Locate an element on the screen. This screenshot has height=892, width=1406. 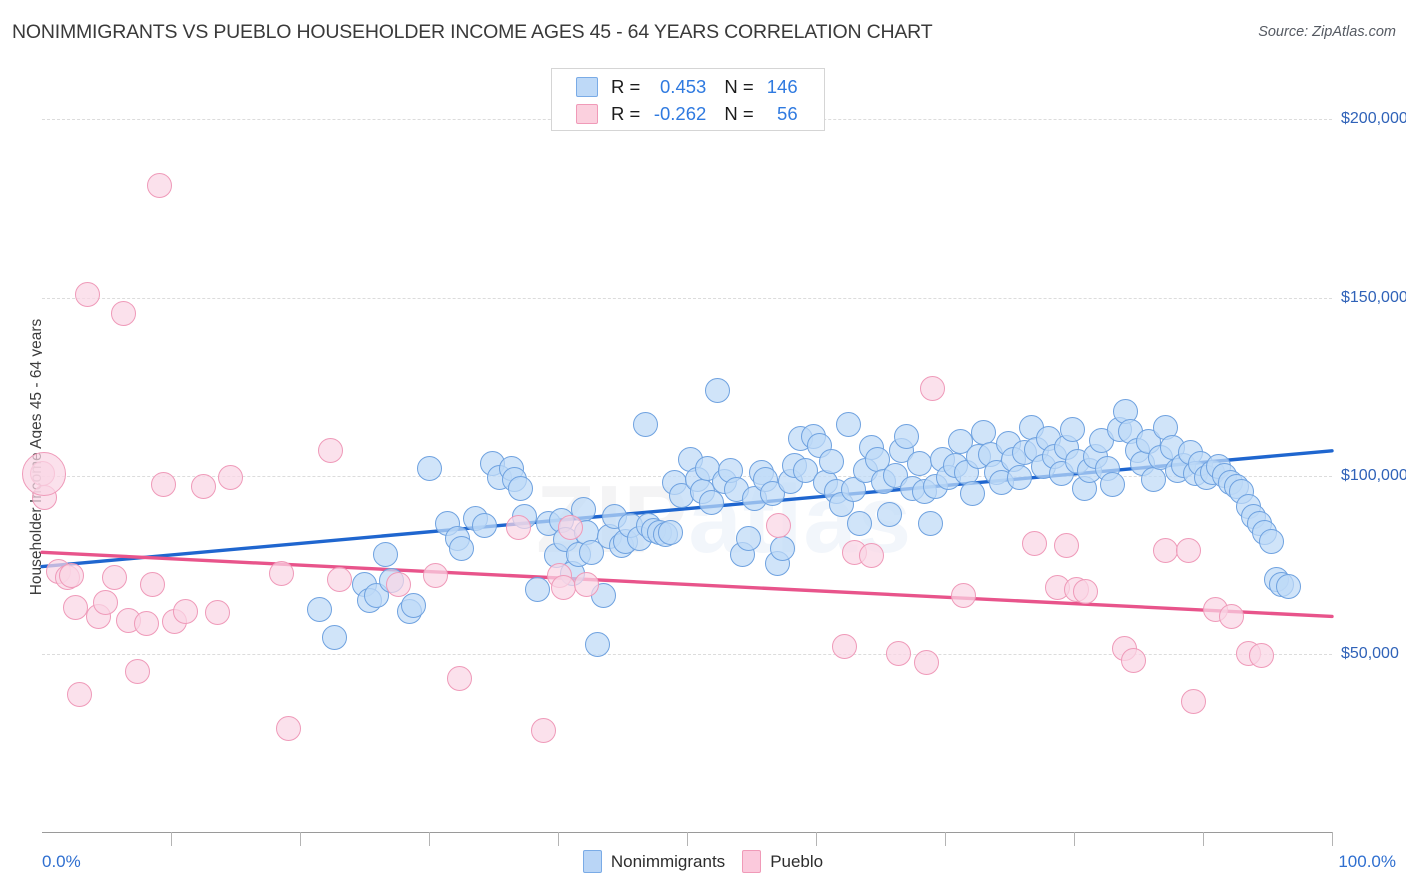
stats-n-value: 146 is located at coordinates (782, 86).